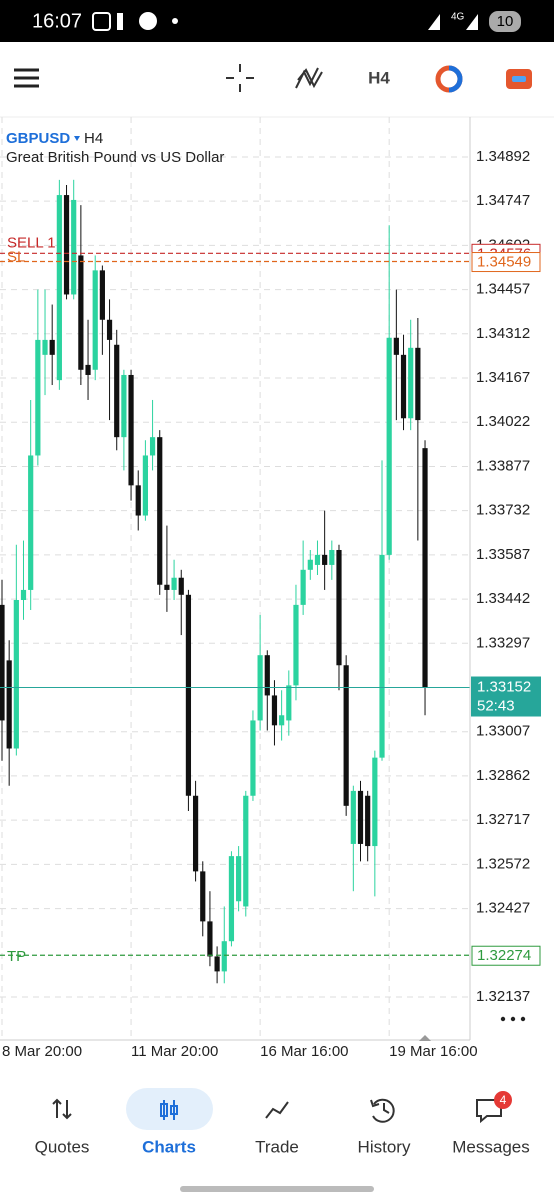  Describe the element at coordinates (16, 257) in the screenshot. I see `price-line-label: SL` at that location.